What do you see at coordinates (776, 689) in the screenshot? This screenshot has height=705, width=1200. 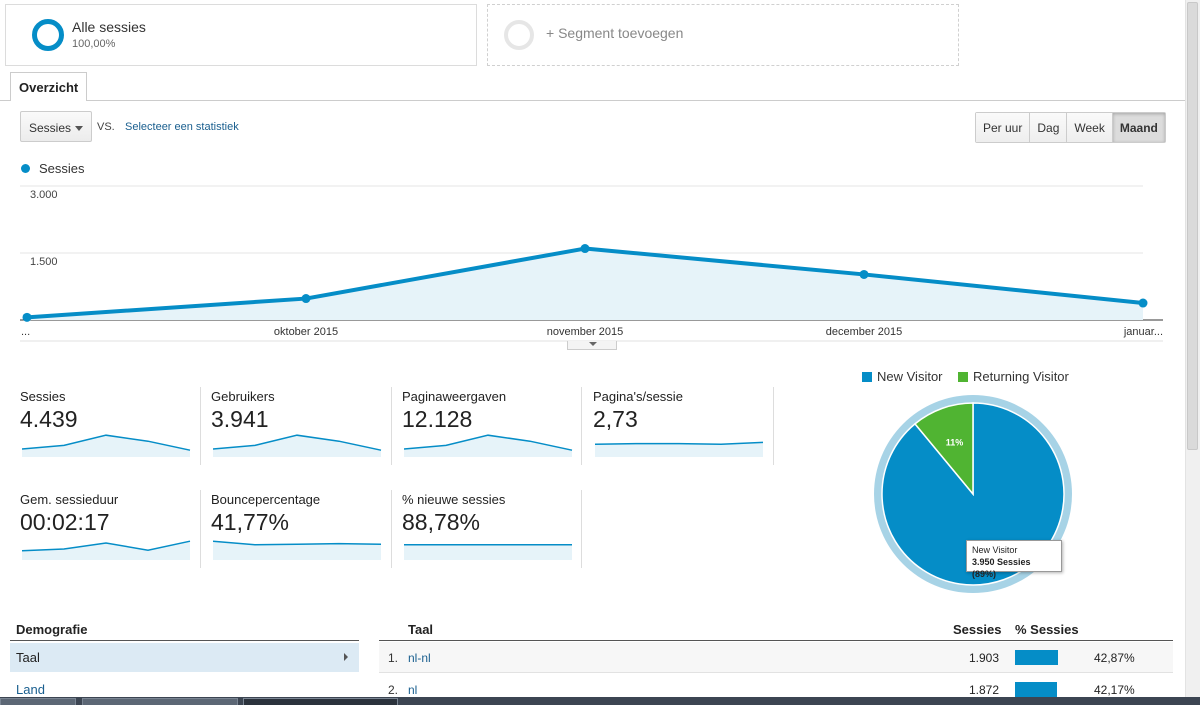 I see `table-row: 2. nl 1.872 42,17%` at bounding box center [776, 689].